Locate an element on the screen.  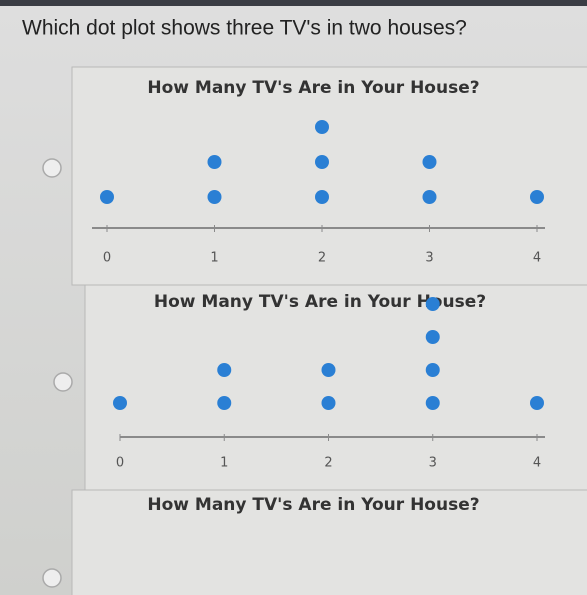
top-bar is located at coordinates (293, 3).